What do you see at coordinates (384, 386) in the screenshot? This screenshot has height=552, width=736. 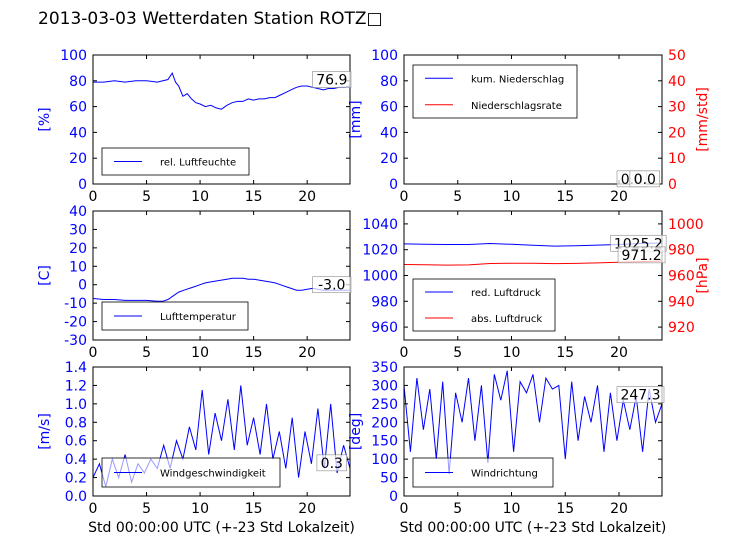 I see `y-tick-label: 300` at bounding box center [384, 386].